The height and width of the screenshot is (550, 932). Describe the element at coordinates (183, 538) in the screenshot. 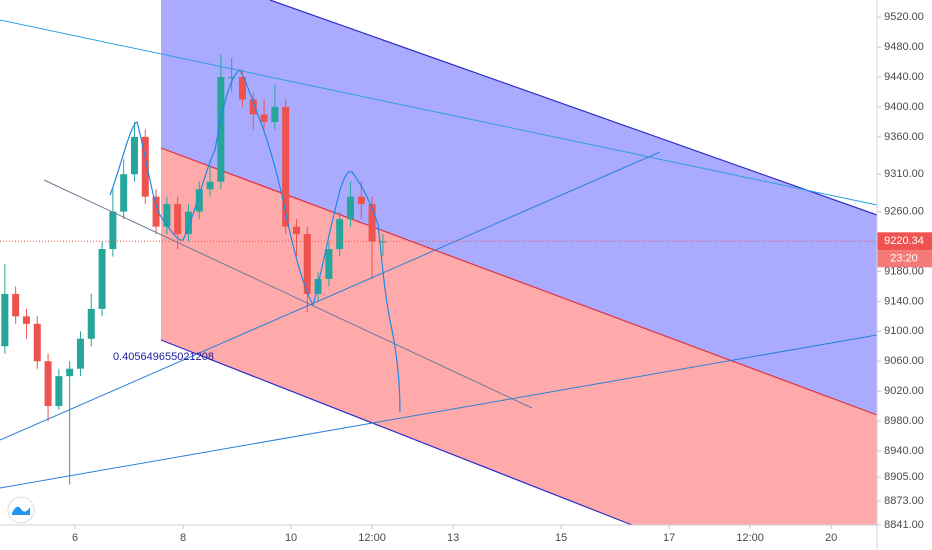

I see `x-tick-label: 8` at that location.